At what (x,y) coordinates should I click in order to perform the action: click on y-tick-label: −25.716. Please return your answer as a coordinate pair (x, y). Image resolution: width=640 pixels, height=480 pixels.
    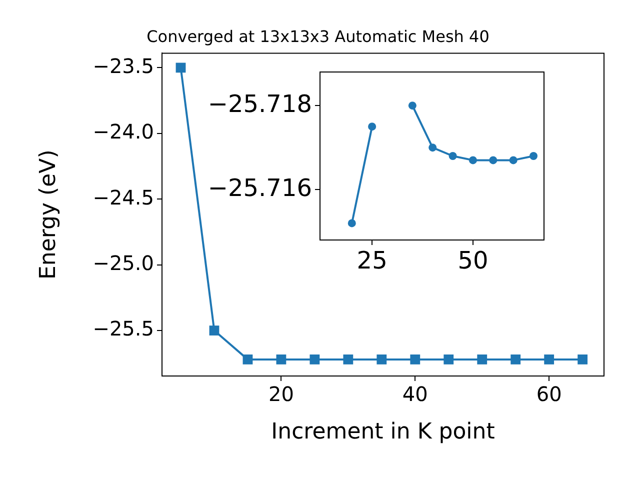
    Looking at the image, I should click on (260, 188).